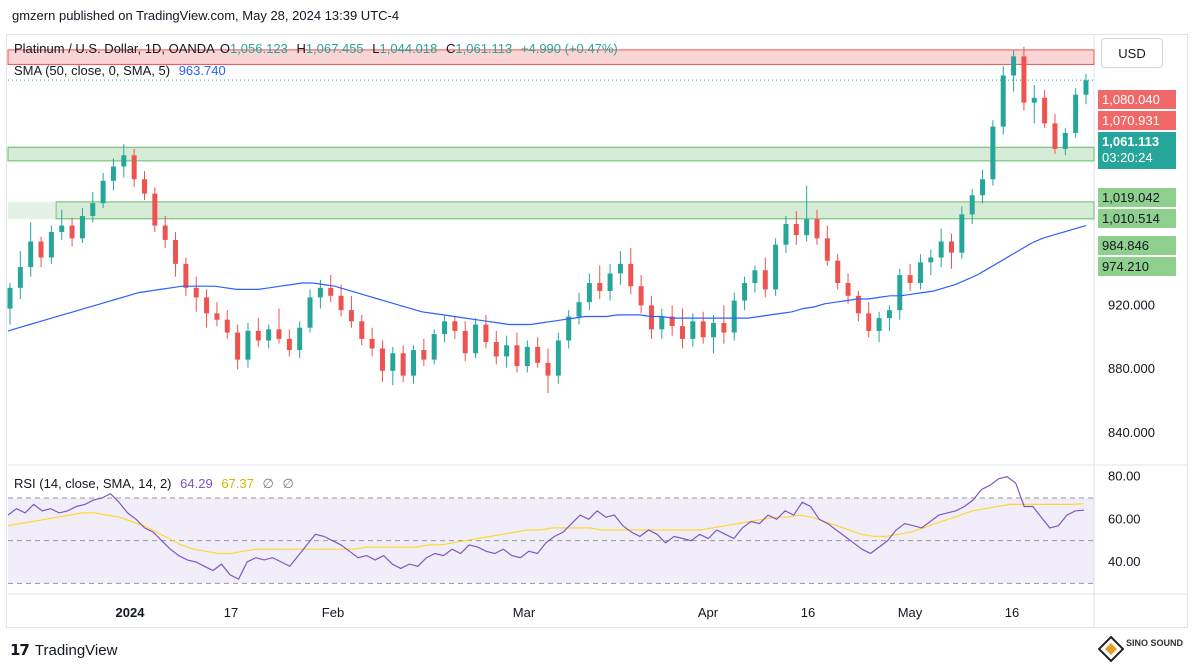 The height and width of the screenshot is (668, 1194). I want to click on time-tick-label: May, so click(910, 612).